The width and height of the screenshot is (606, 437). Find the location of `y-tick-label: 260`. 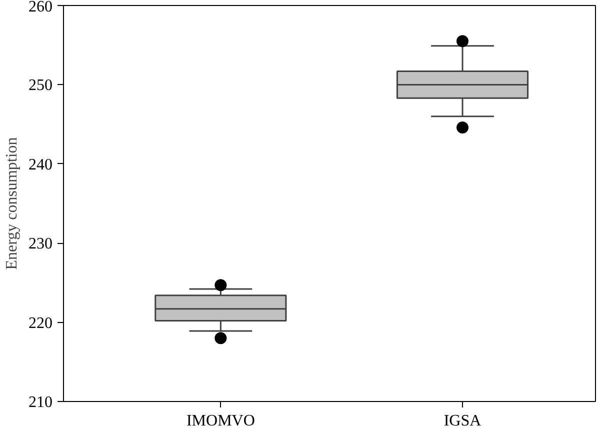

y-tick-label: 260 is located at coordinates (40, 8).